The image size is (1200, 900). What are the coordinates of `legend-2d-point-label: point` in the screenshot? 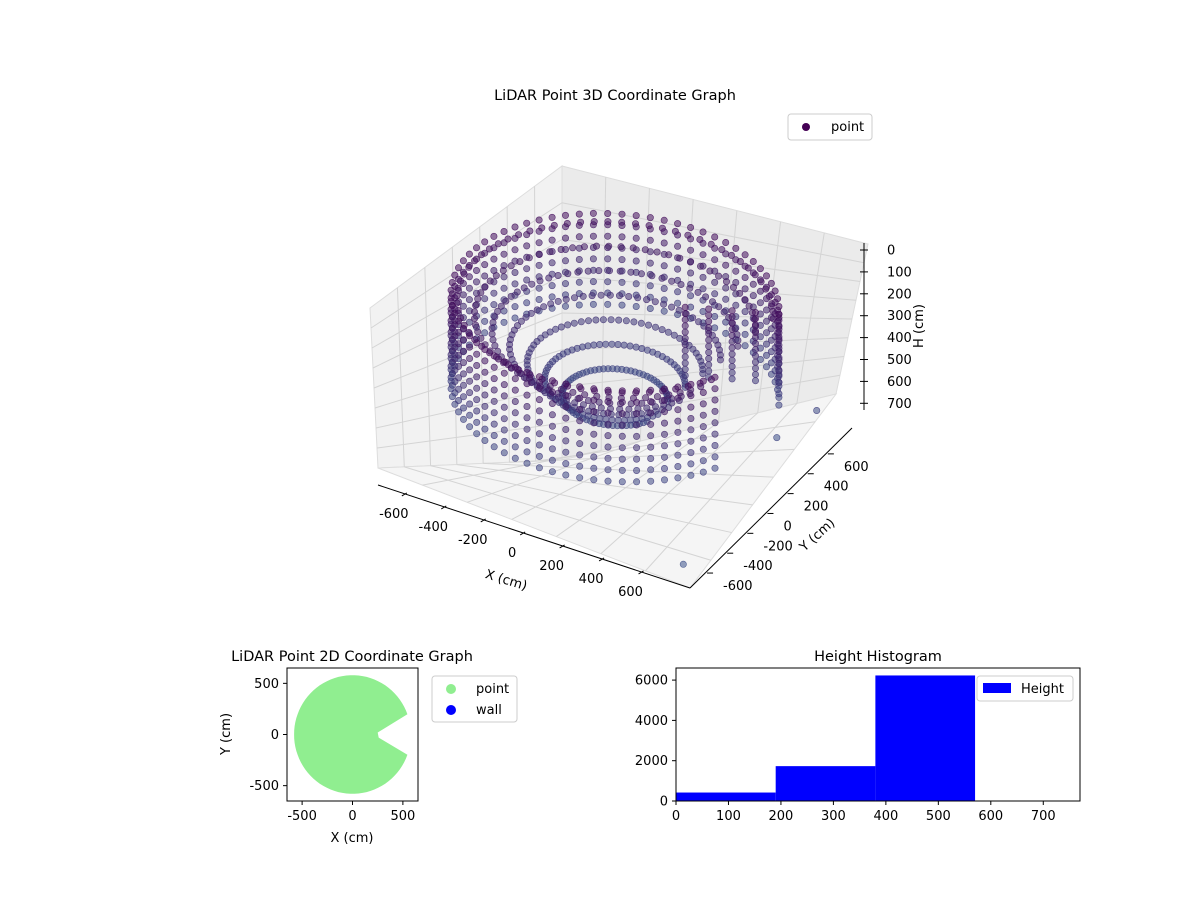 It's located at (492, 689).